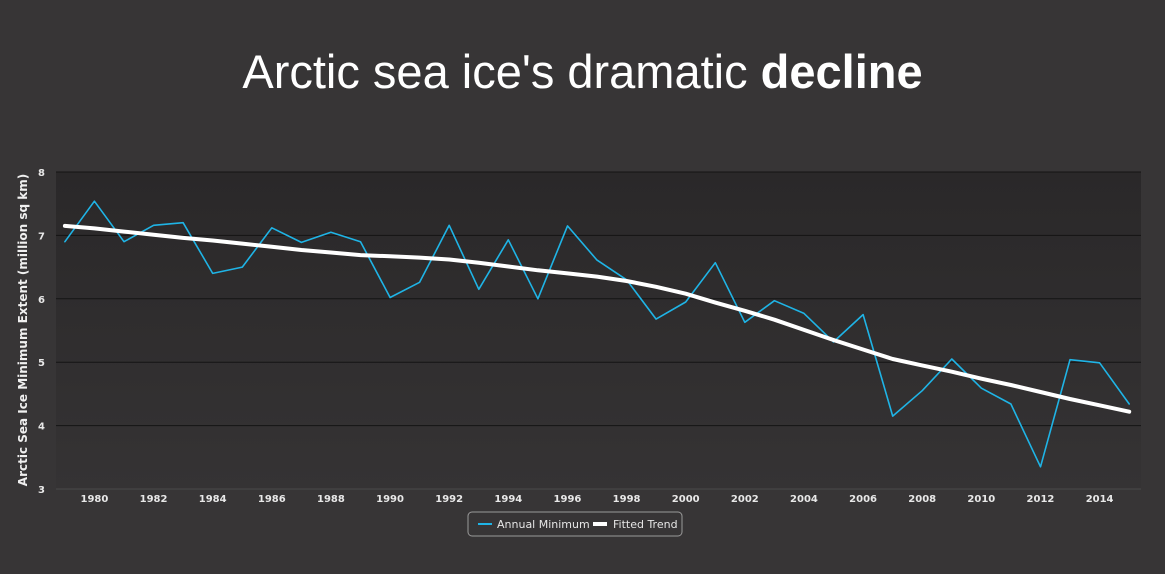 The image size is (1165, 574). What do you see at coordinates (41, 300) in the screenshot?
I see `y-tick-label: 6` at bounding box center [41, 300].